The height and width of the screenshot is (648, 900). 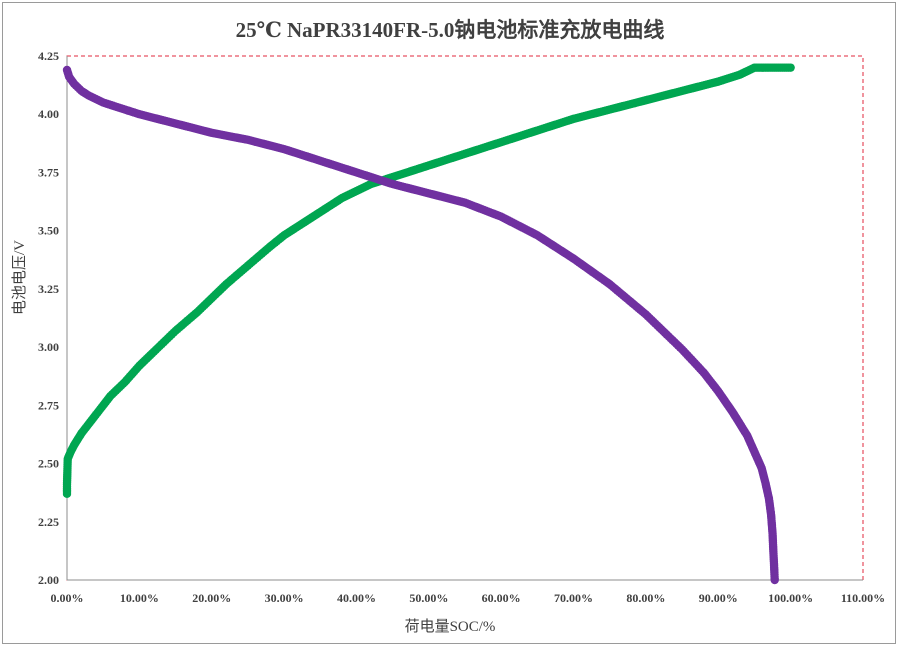 What do you see at coordinates (48, 231) in the screenshot?
I see `y-tick-label: 3.50` at bounding box center [48, 231].